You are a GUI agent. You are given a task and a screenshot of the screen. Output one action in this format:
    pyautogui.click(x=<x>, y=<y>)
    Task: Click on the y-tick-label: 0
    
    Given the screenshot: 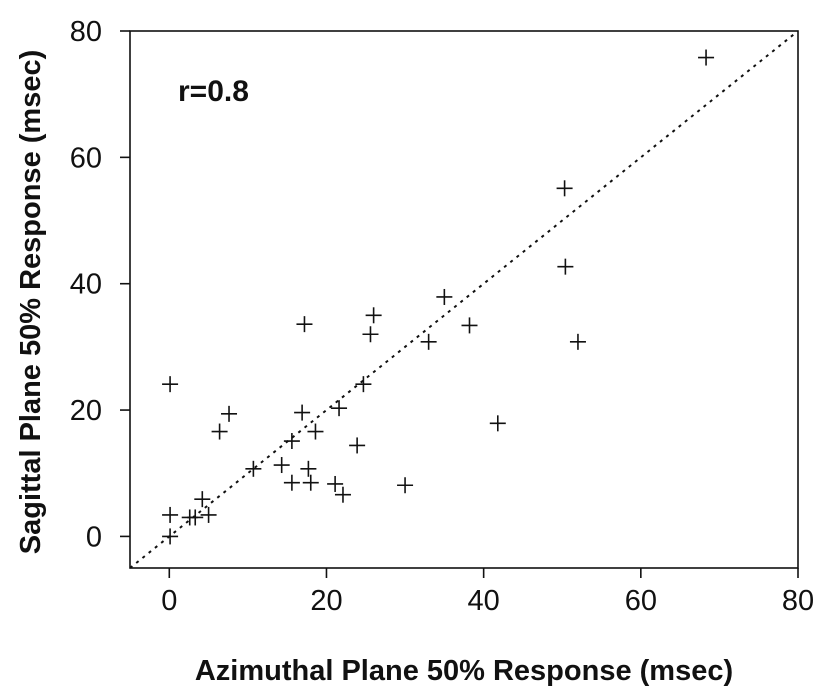 What is the action you would take?
    pyautogui.click(x=94, y=537)
    